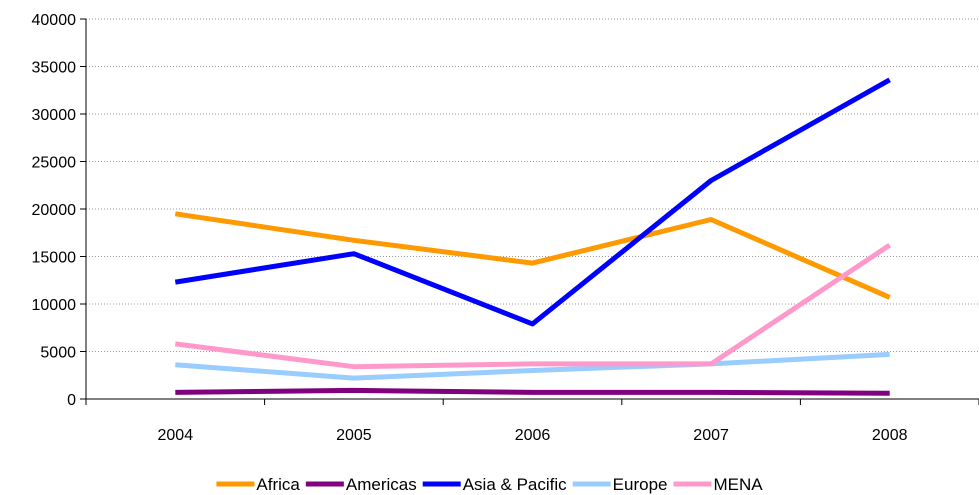 This screenshot has width=979, height=495. Describe the element at coordinates (381, 484) in the screenshot. I see `legend-label-americas: Americas` at that location.